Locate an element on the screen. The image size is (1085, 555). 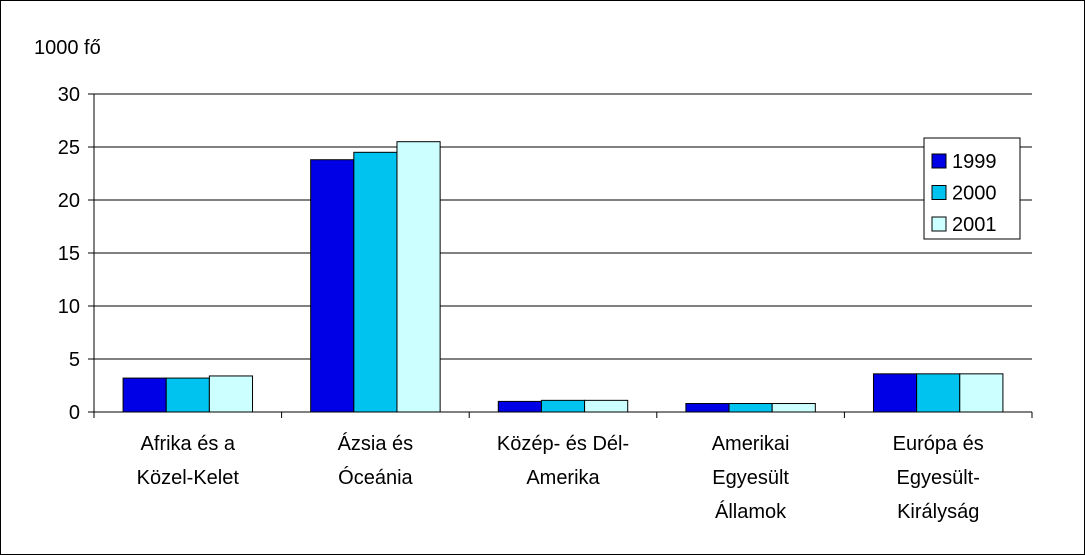
x-tick-label: Királyság is located at coordinates (938, 512).